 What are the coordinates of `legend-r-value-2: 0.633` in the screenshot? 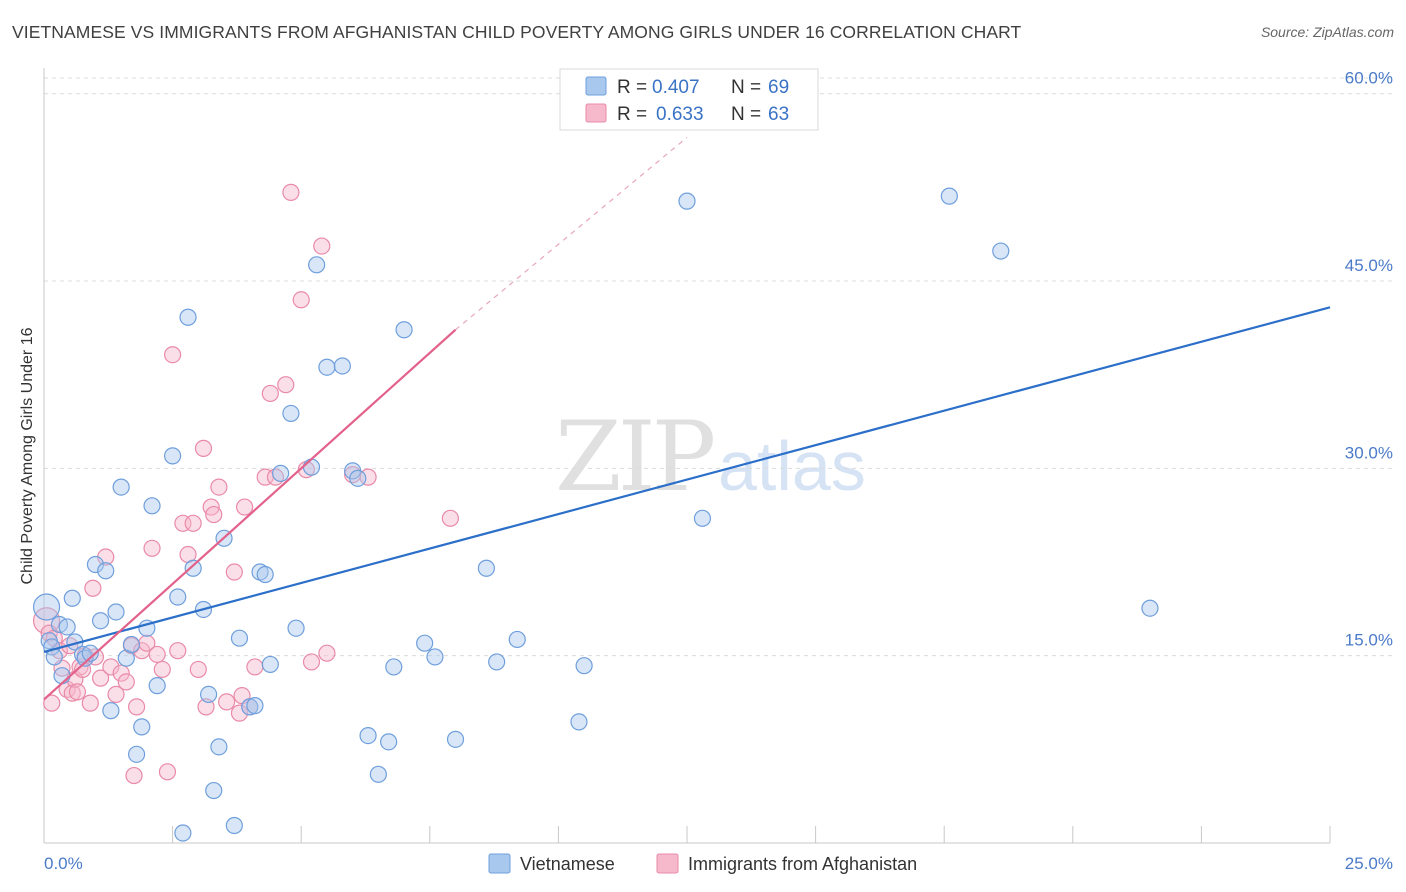 It's located at (680, 114).